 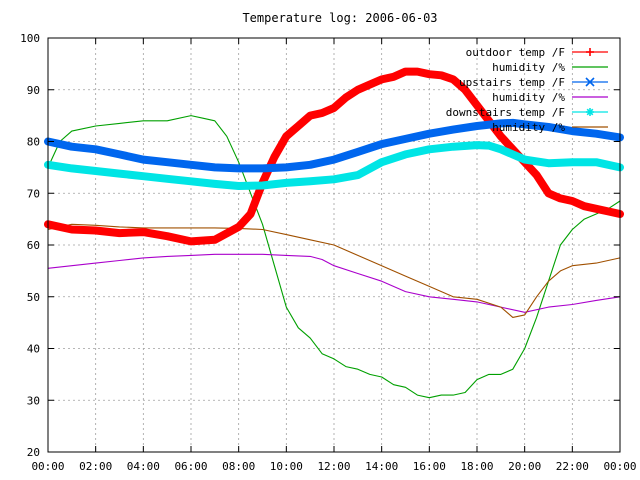 I want to click on y-tick-label: 100, so click(x=30, y=38).